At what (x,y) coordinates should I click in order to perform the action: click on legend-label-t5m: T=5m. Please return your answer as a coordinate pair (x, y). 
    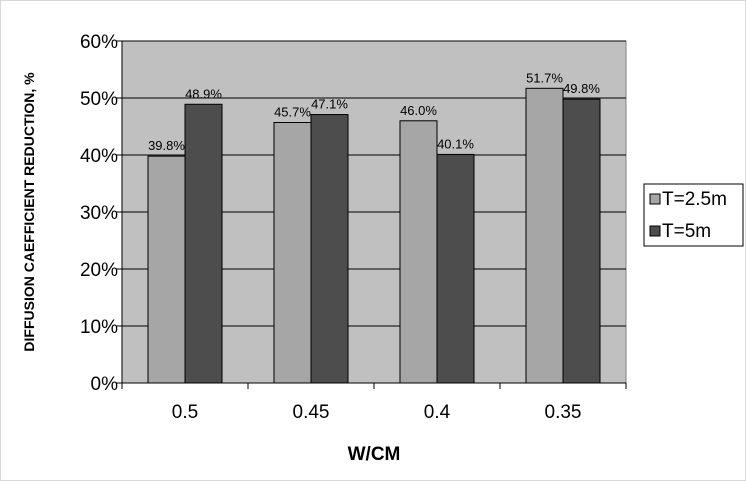
    Looking at the image, I should click on (686, 231).